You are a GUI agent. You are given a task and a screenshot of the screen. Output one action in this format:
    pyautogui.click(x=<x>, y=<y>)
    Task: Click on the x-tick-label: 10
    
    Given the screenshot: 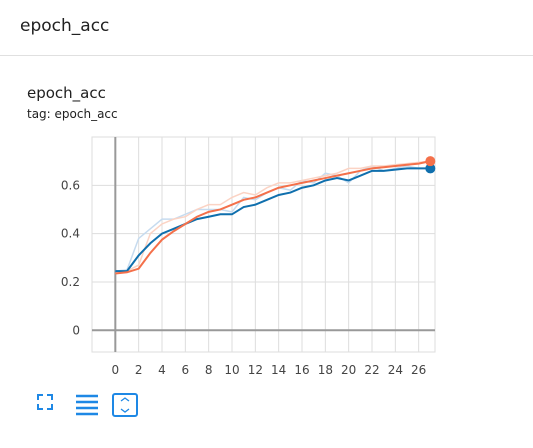 What is the action you would take?
    pyautogui.click(x=231, y=370)
    